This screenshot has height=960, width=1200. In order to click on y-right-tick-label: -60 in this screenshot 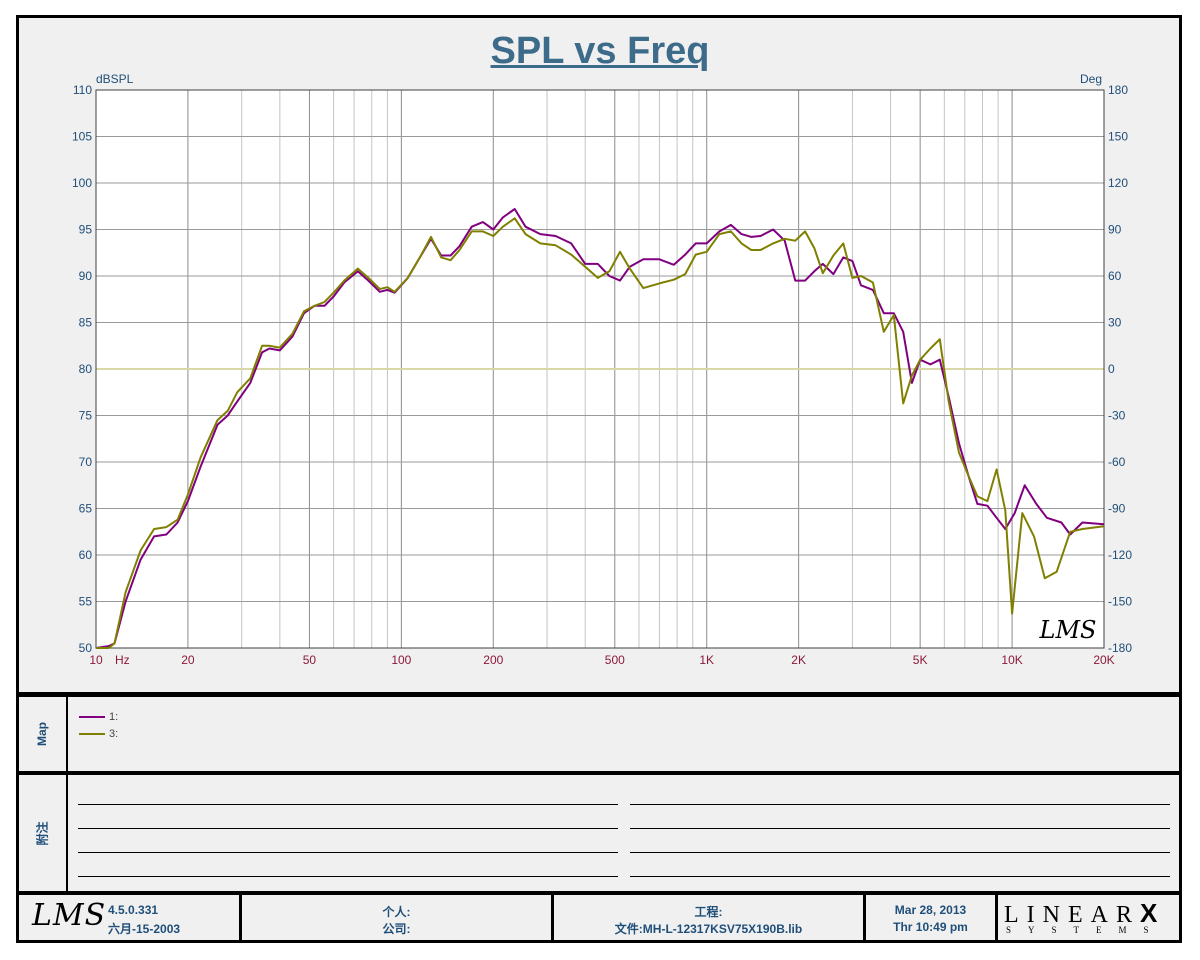, I will do `click(1117, 462)`.